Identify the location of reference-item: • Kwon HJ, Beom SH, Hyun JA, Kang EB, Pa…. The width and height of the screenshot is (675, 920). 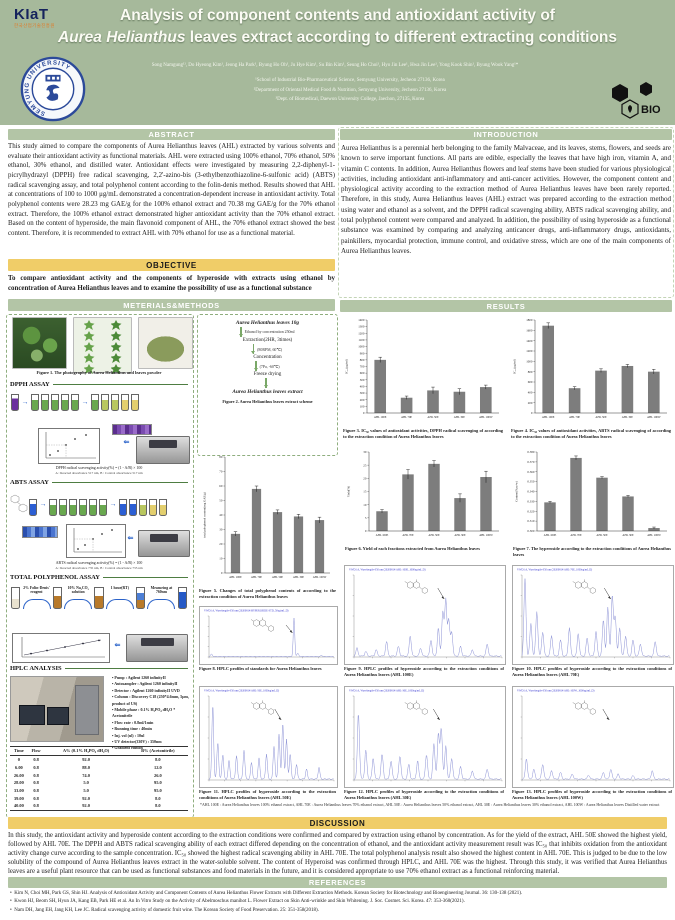
(237, 902).